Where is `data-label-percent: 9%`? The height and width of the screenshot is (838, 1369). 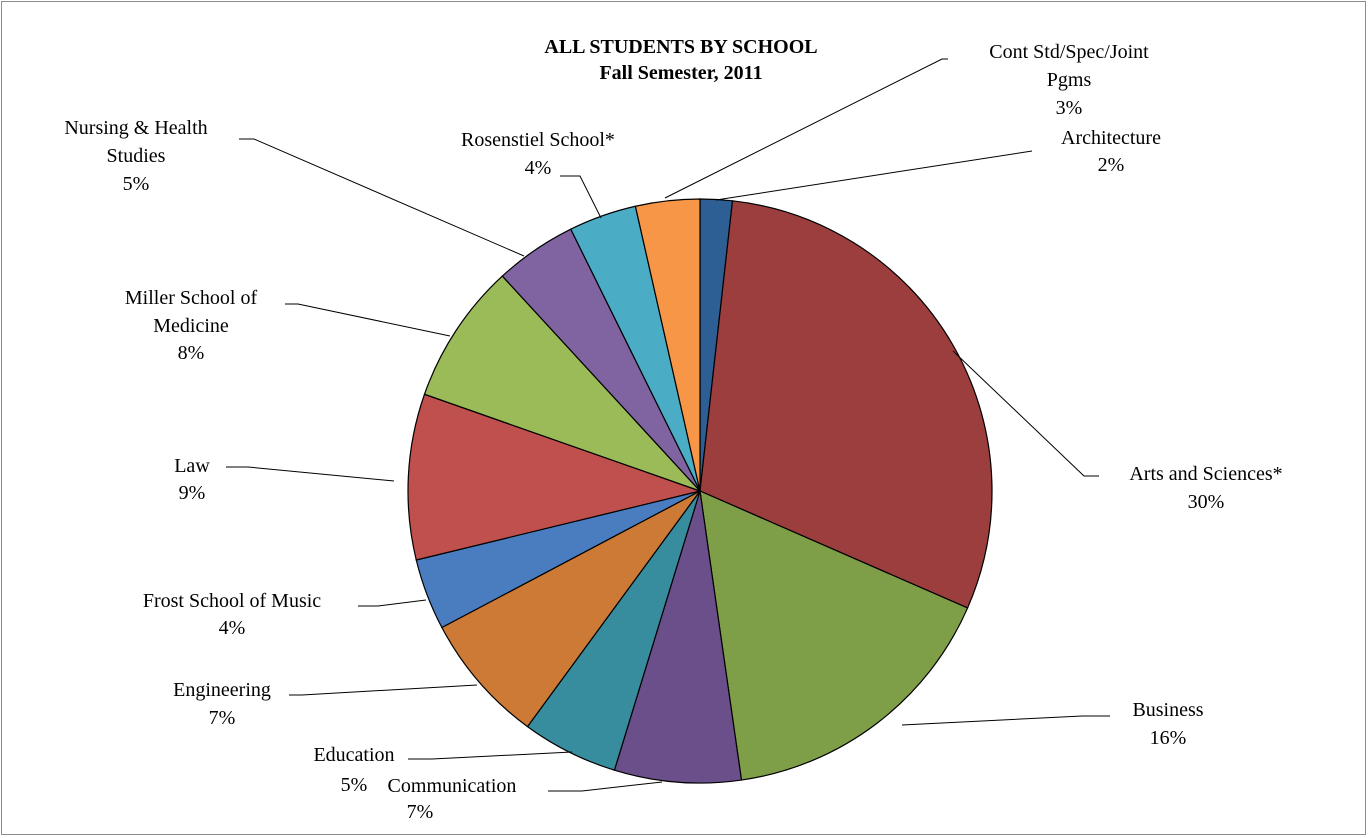 data-label-percent: 9% is located at coordinates (192, 493).